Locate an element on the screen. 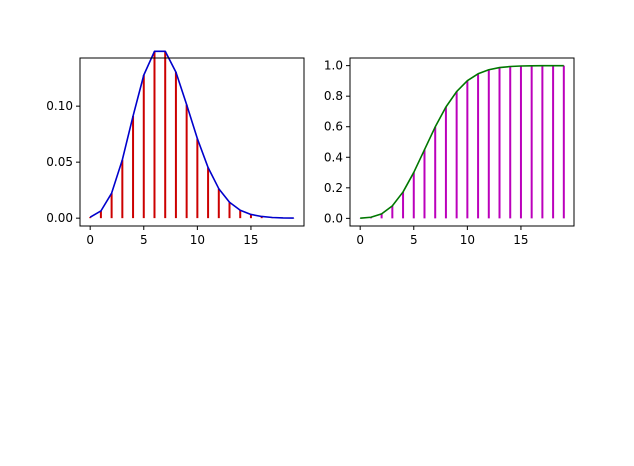 The width and height of the screenshot is (634, 466). x-tick-label-0-1: 5 is located at coordinates (144, 240).